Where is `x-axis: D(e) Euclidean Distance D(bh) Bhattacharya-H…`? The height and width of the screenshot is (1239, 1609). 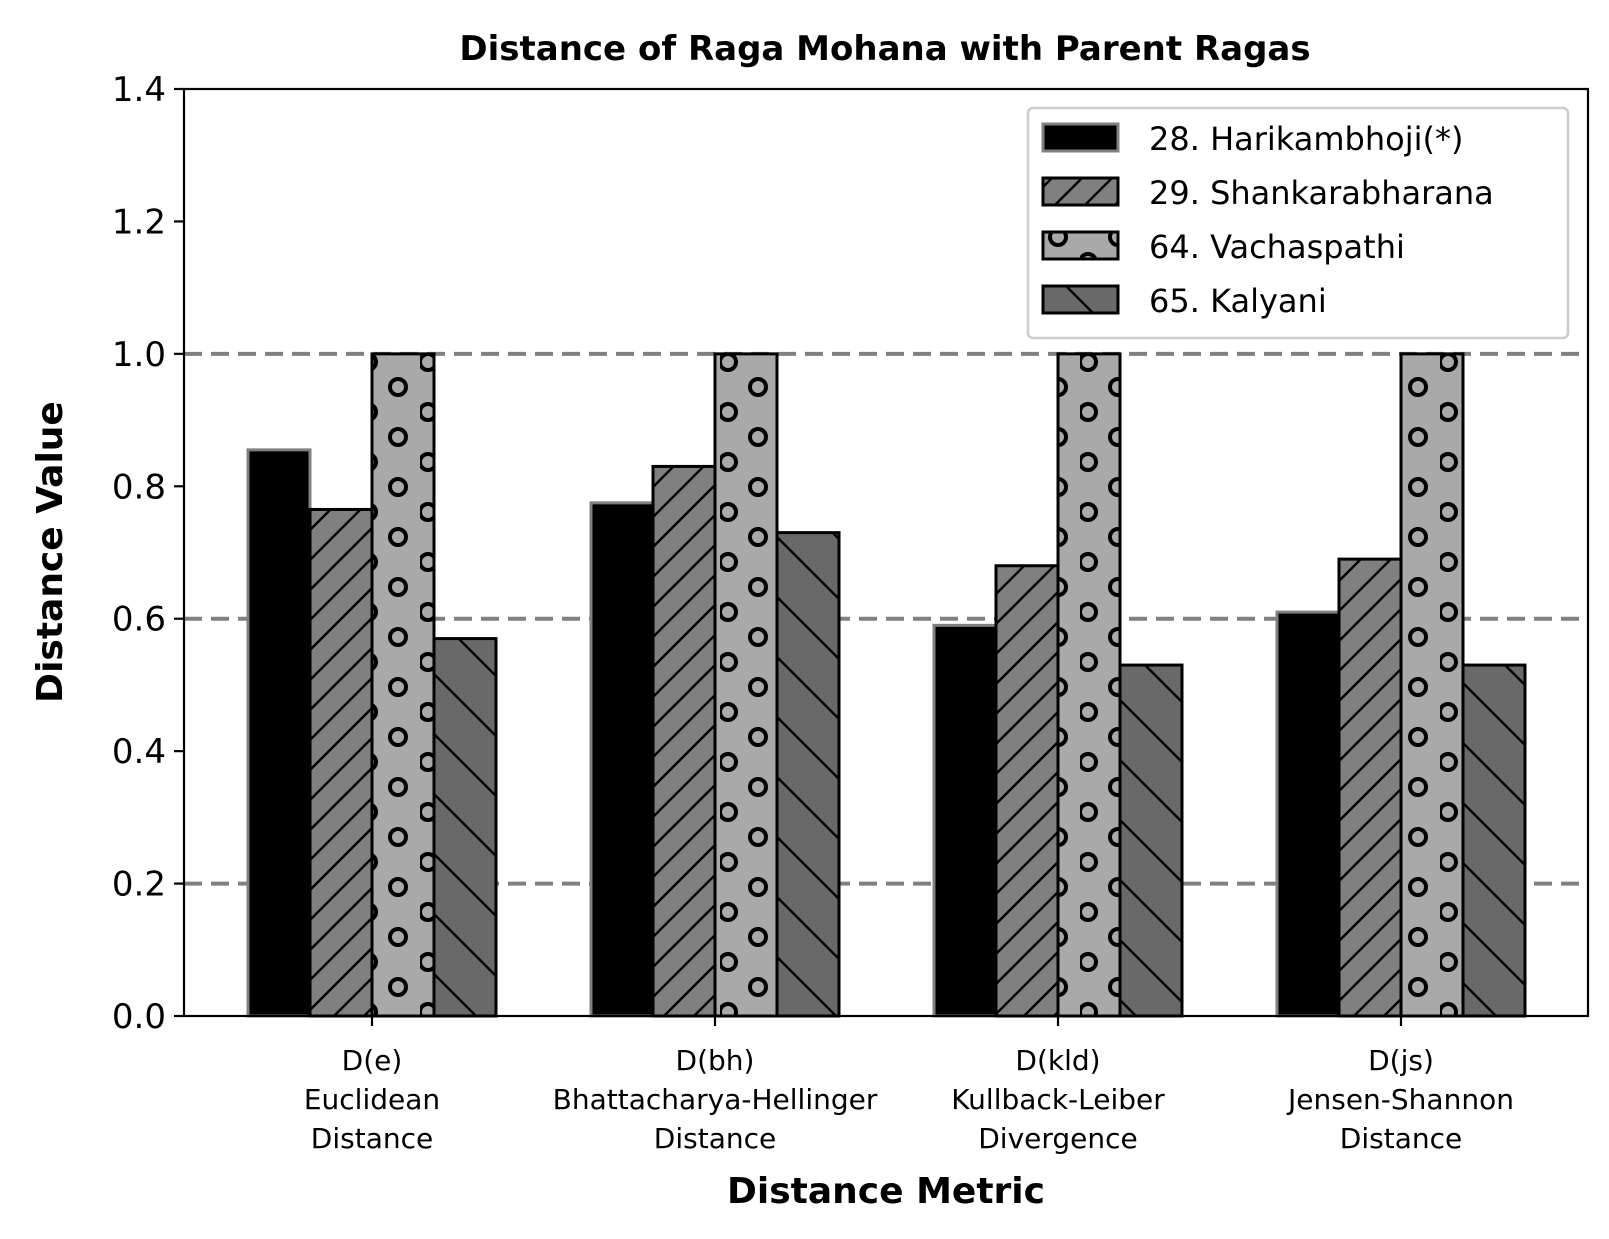 x-axis: D(e) Euclidean Distance D(bh) Bhattacharya-H… is located at coordinates (909, 1085).